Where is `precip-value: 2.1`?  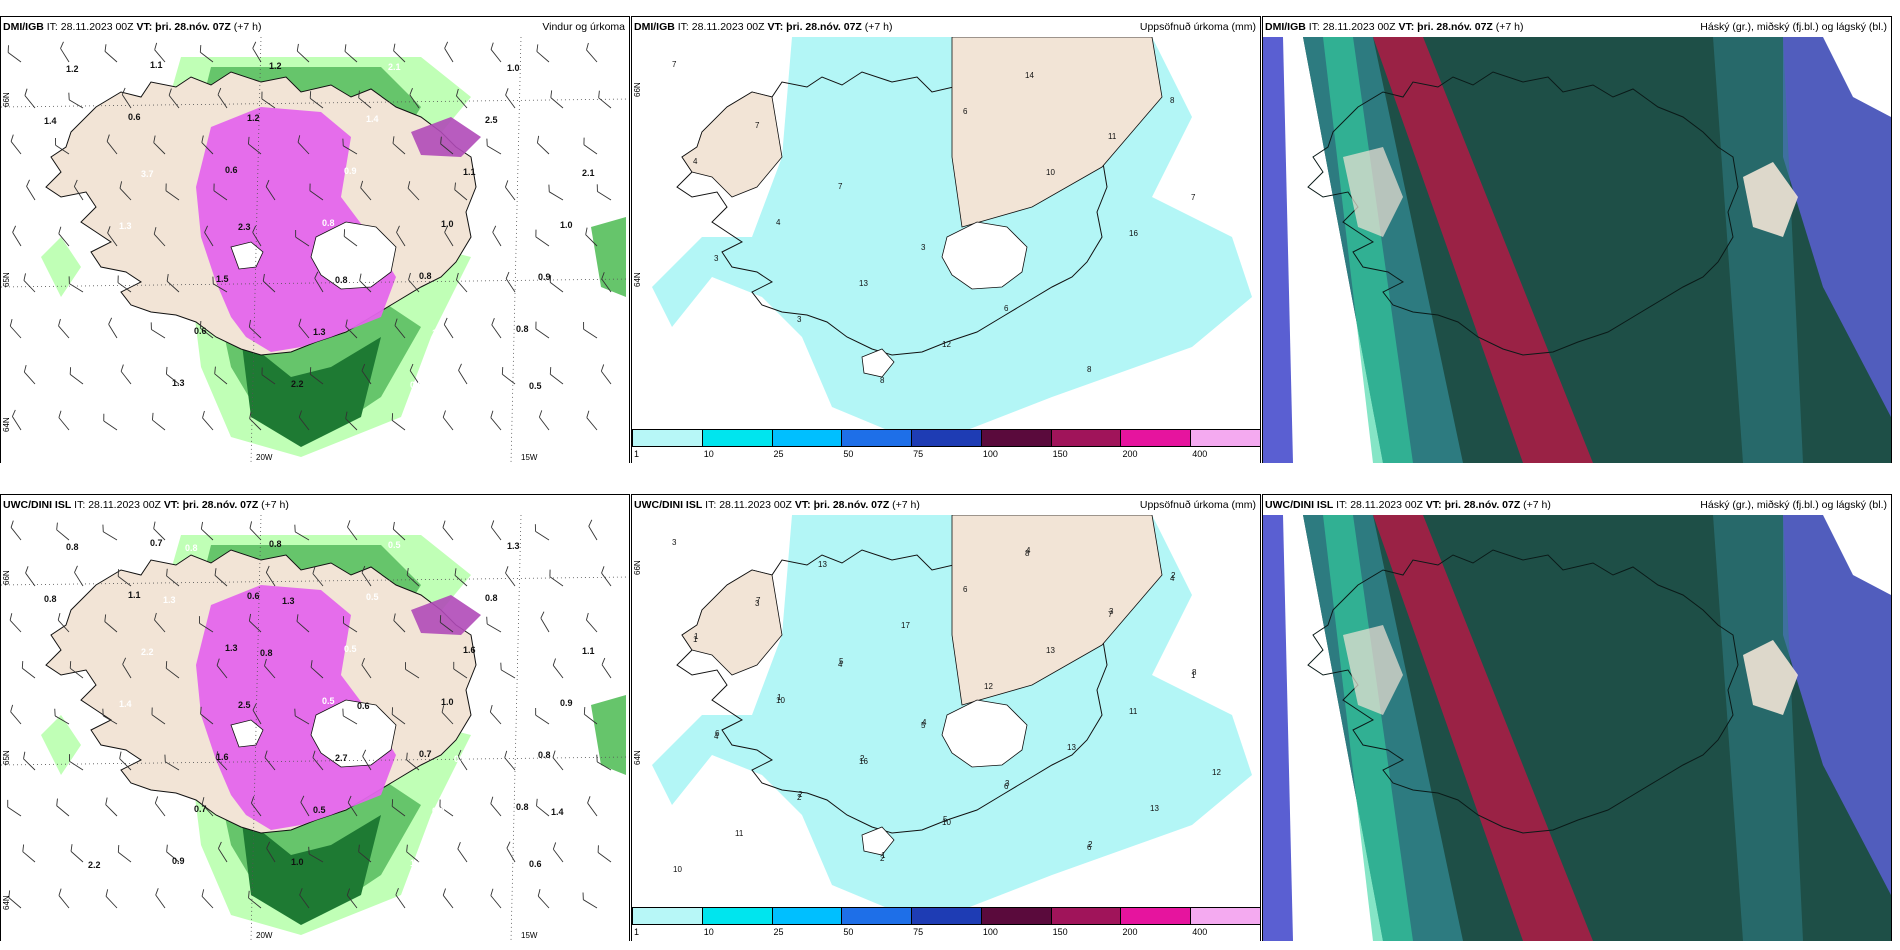
precip-value: 2.1 is located at coordinates (588, 173).